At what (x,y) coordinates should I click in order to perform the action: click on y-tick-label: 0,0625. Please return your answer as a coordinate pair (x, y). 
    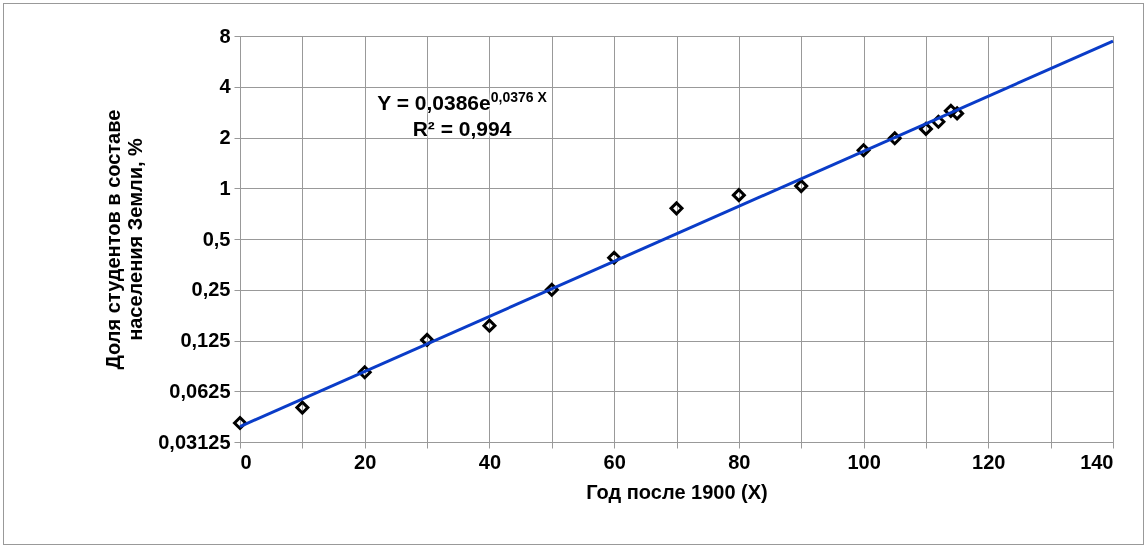
    Looking at the image, I should click on (200, 390).